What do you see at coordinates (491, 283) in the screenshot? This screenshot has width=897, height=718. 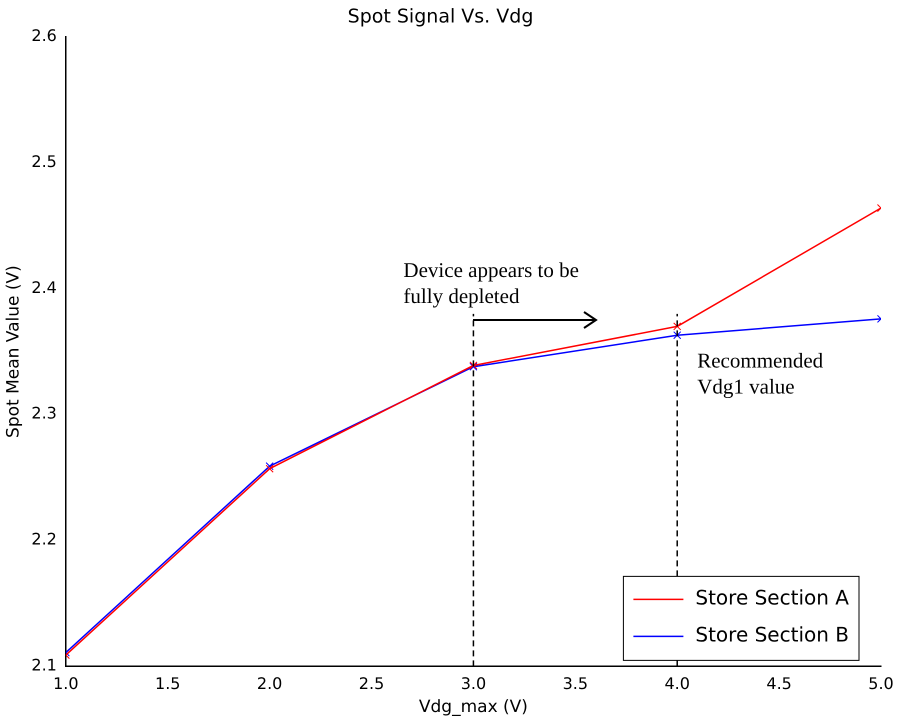 I see `annotation: Device appears to be fully depleted` at bounding box center [491, 283].